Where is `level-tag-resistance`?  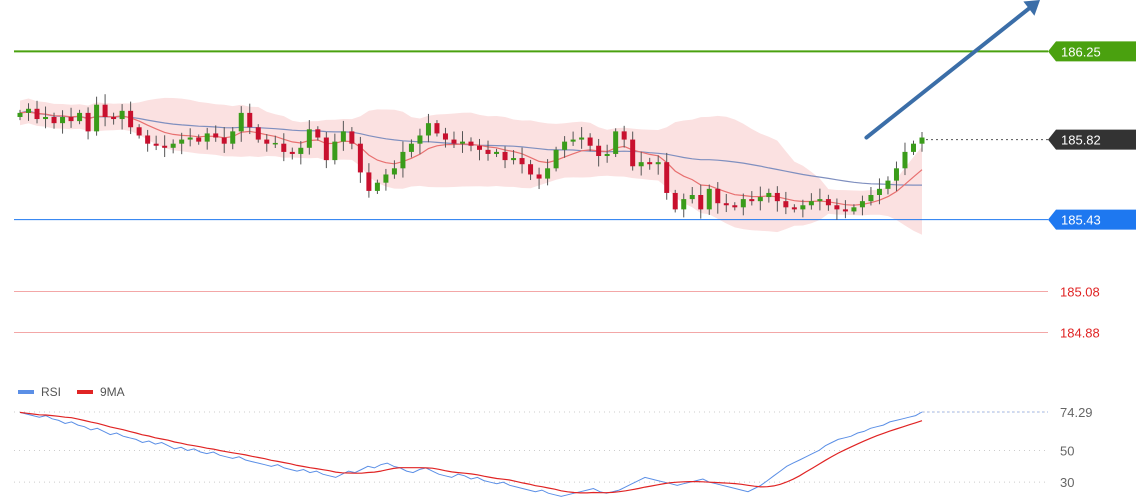
level-tag-resistance is located at coordinates (1092, 51).